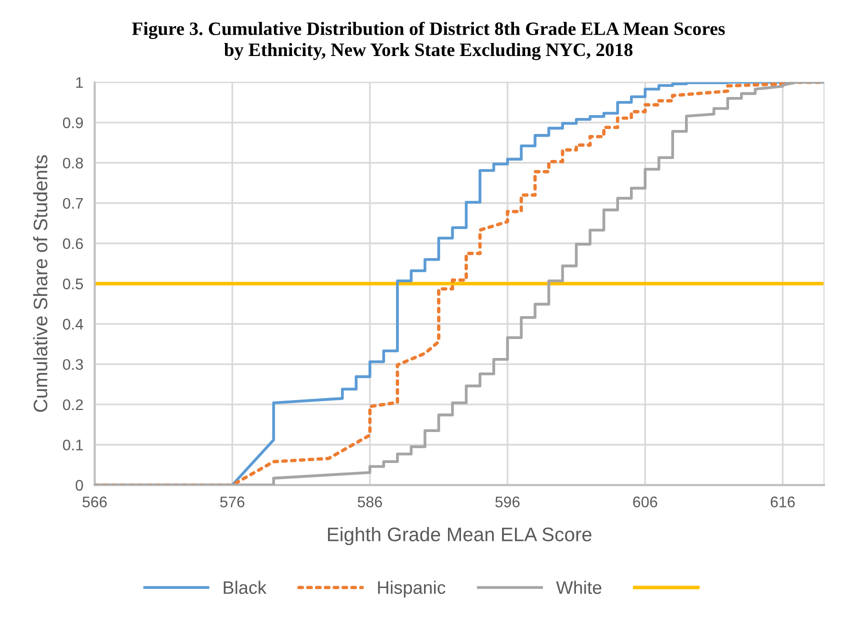  Describe the element at coordinates (72, 404) in the screenshot. I see `y-tick-label: 0.2` at that location.